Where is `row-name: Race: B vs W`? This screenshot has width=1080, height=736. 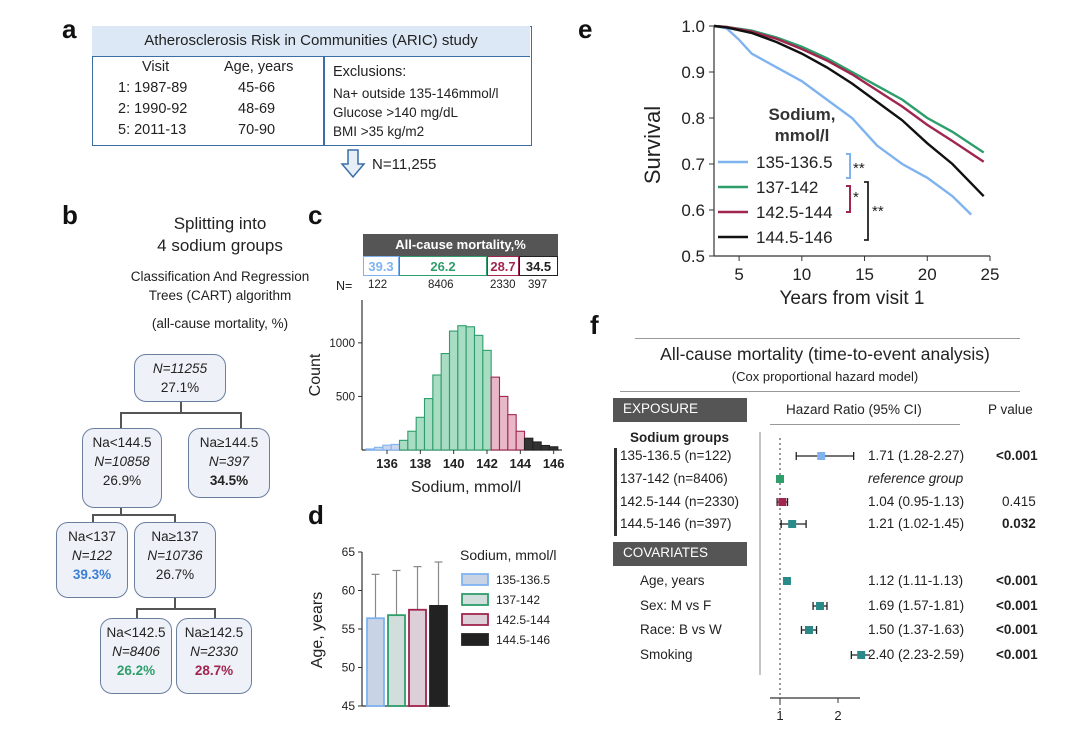 row-name: Race: B vs W is located at coordinates (681, 629).